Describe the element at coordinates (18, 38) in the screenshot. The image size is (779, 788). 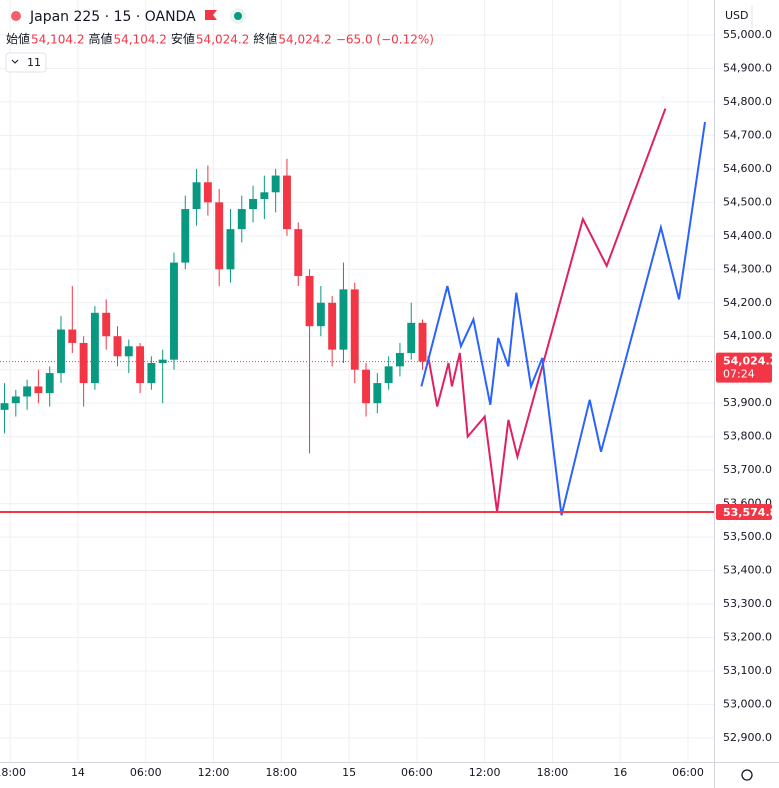
I see `ohlc-label: 始値` at that location.